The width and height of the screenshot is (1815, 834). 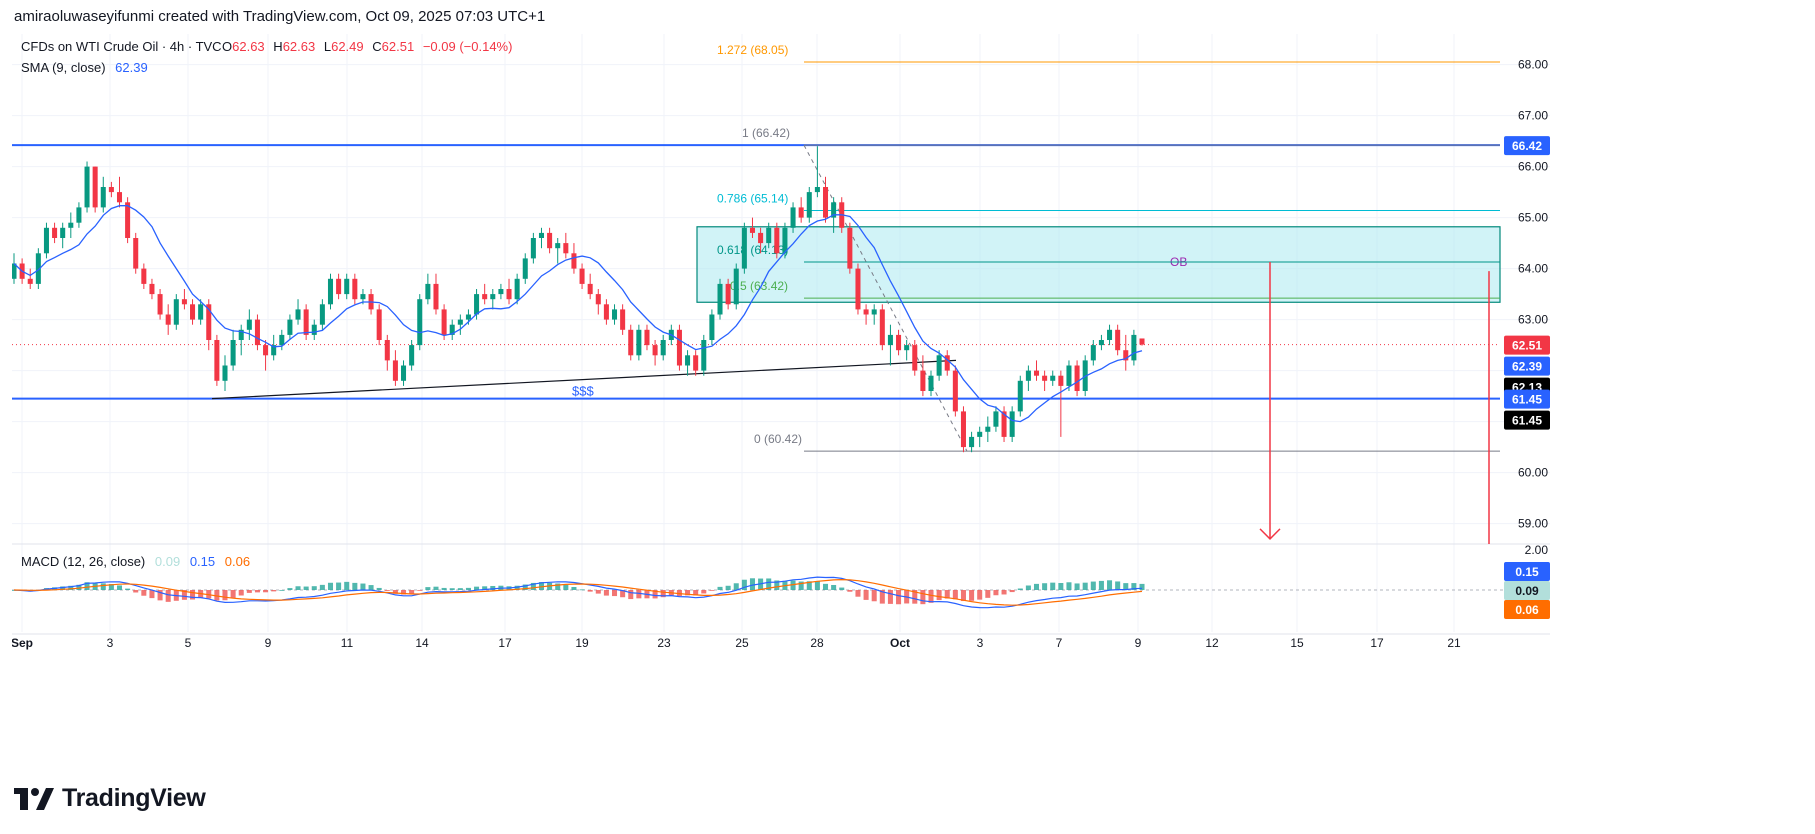 I want to click on trendline, so click(x=584, y=379).